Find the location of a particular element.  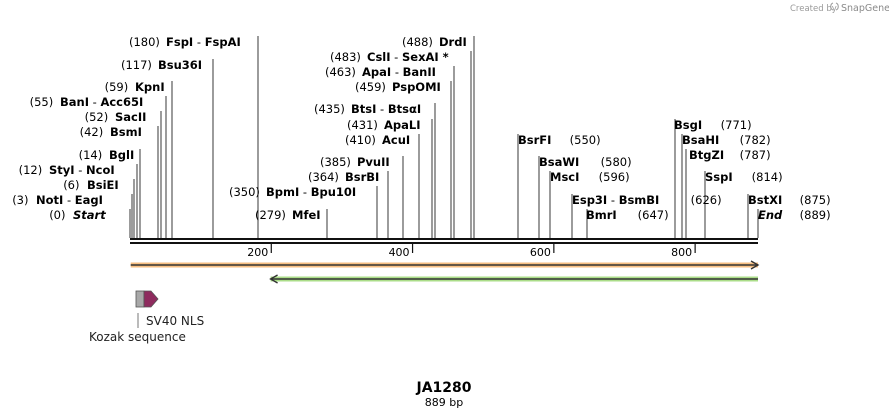

site-start: Start (0) is located at coordinates (77, 215).